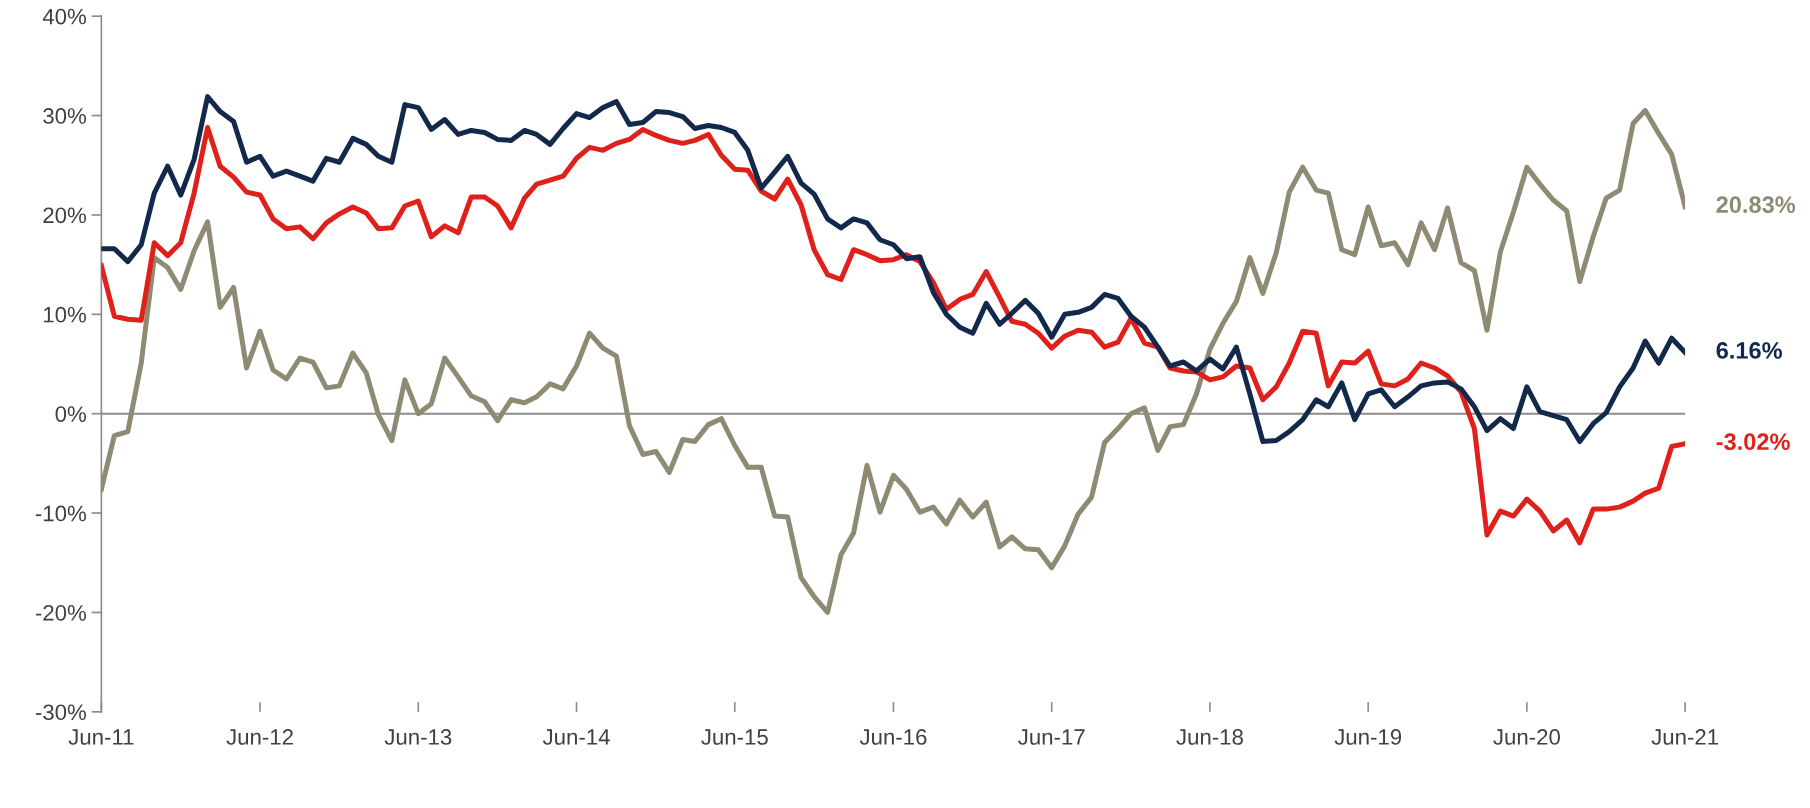  What do you see at coordinates (893, 737) in the screenshot?
I see `x-tick-label: Jun-16` at bounding box center [893, 737].